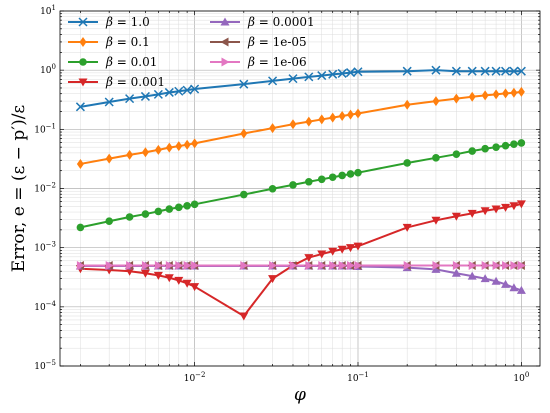 The width and height of the screenshot is (550, 413). Describe the element at coordinates (83, 62) in the screenshot. I see `legend-marker-beta-0.01` at that location.